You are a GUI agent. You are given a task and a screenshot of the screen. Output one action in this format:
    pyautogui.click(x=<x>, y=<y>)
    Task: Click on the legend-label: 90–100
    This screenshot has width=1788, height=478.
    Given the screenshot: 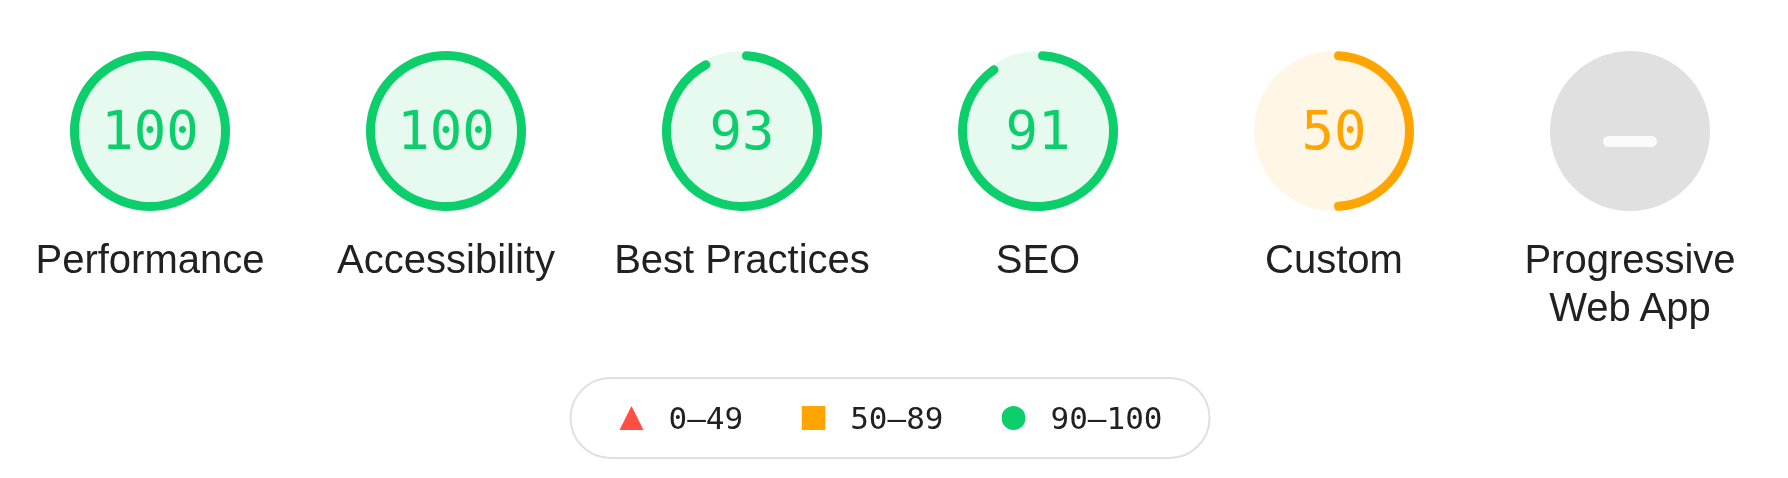 What is the action you would take?
    pyautogui.click(x=1106, y=418)
    